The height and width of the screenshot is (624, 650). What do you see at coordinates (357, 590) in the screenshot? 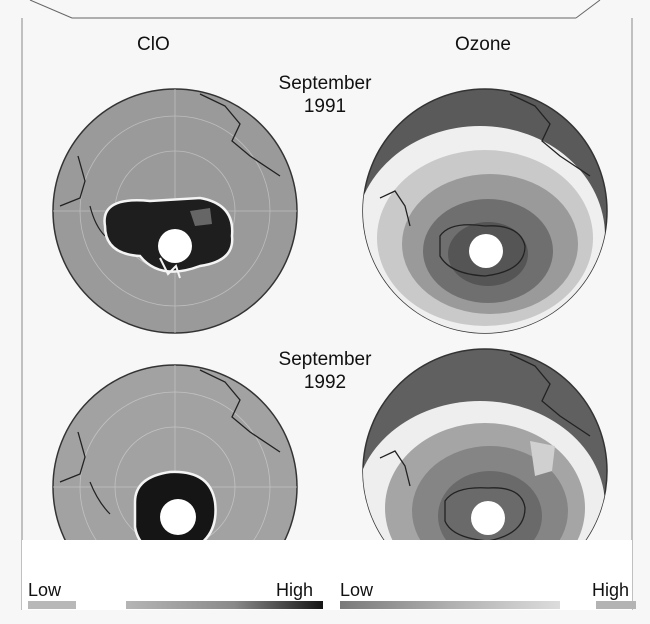
I see `ozone-scale-low-label: Low` at bounding box center [357, 590].